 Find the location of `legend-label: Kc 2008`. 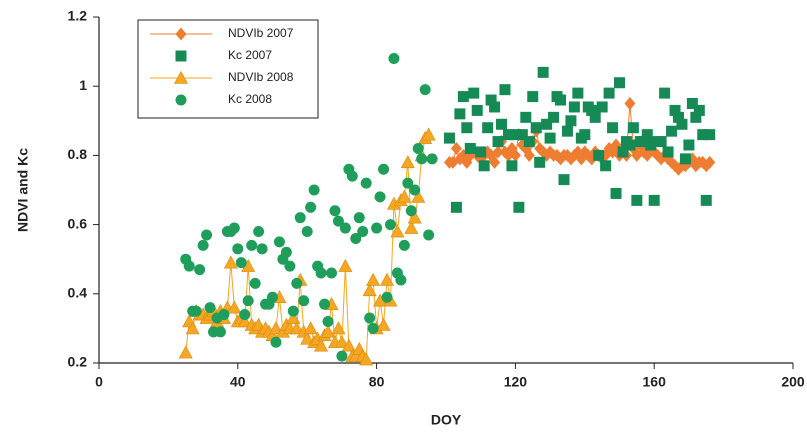

legend-label: Kc 2008 is located at coordinates (250, 99).